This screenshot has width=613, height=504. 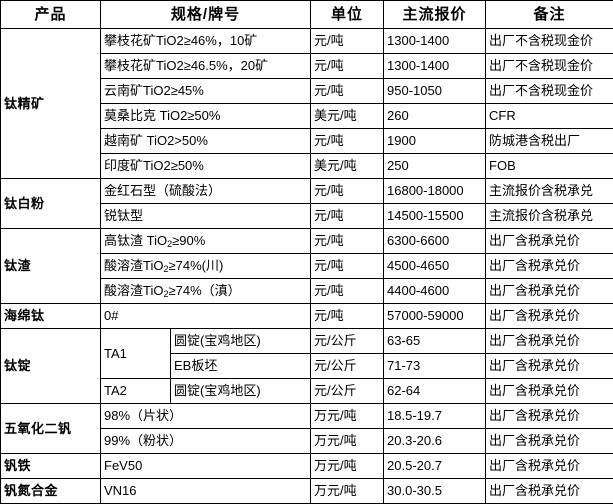 I want to click on price-cell: 260, so click(x=435, y=116).